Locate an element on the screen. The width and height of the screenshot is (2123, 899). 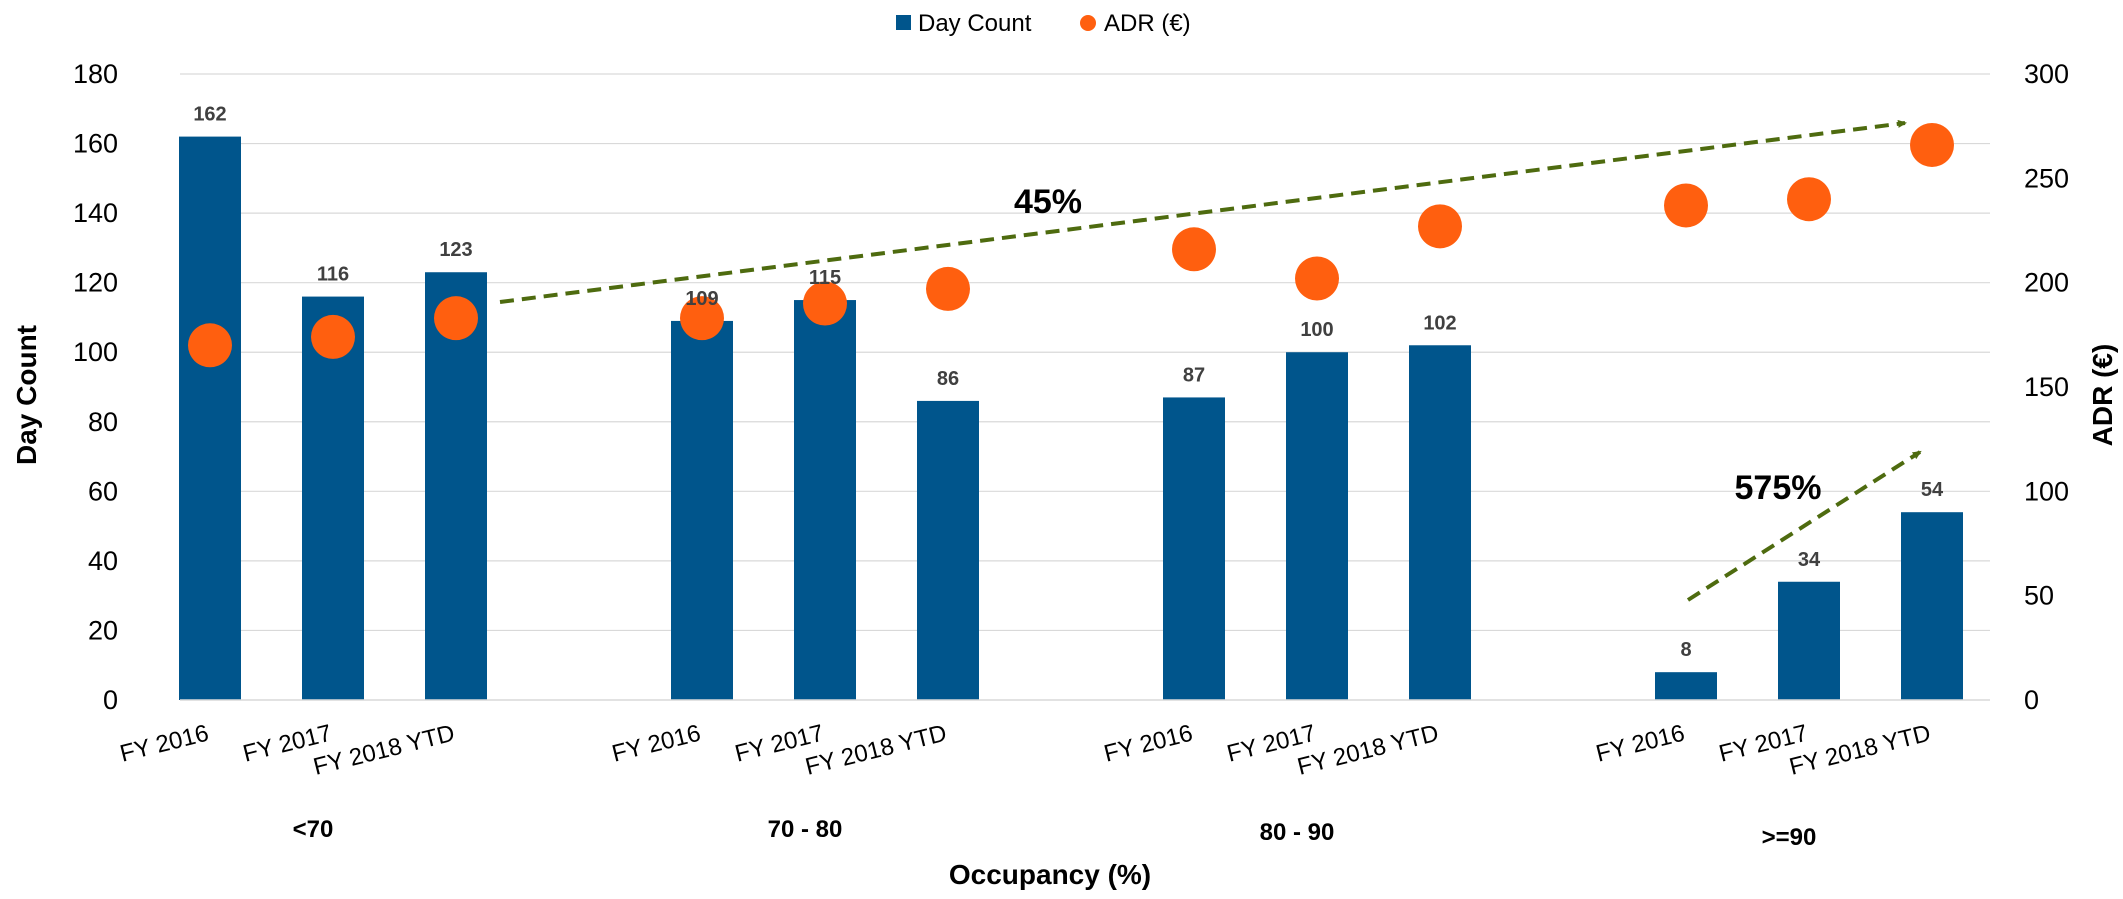
bar-value-label: 123 is located at coordinates (455, 250).